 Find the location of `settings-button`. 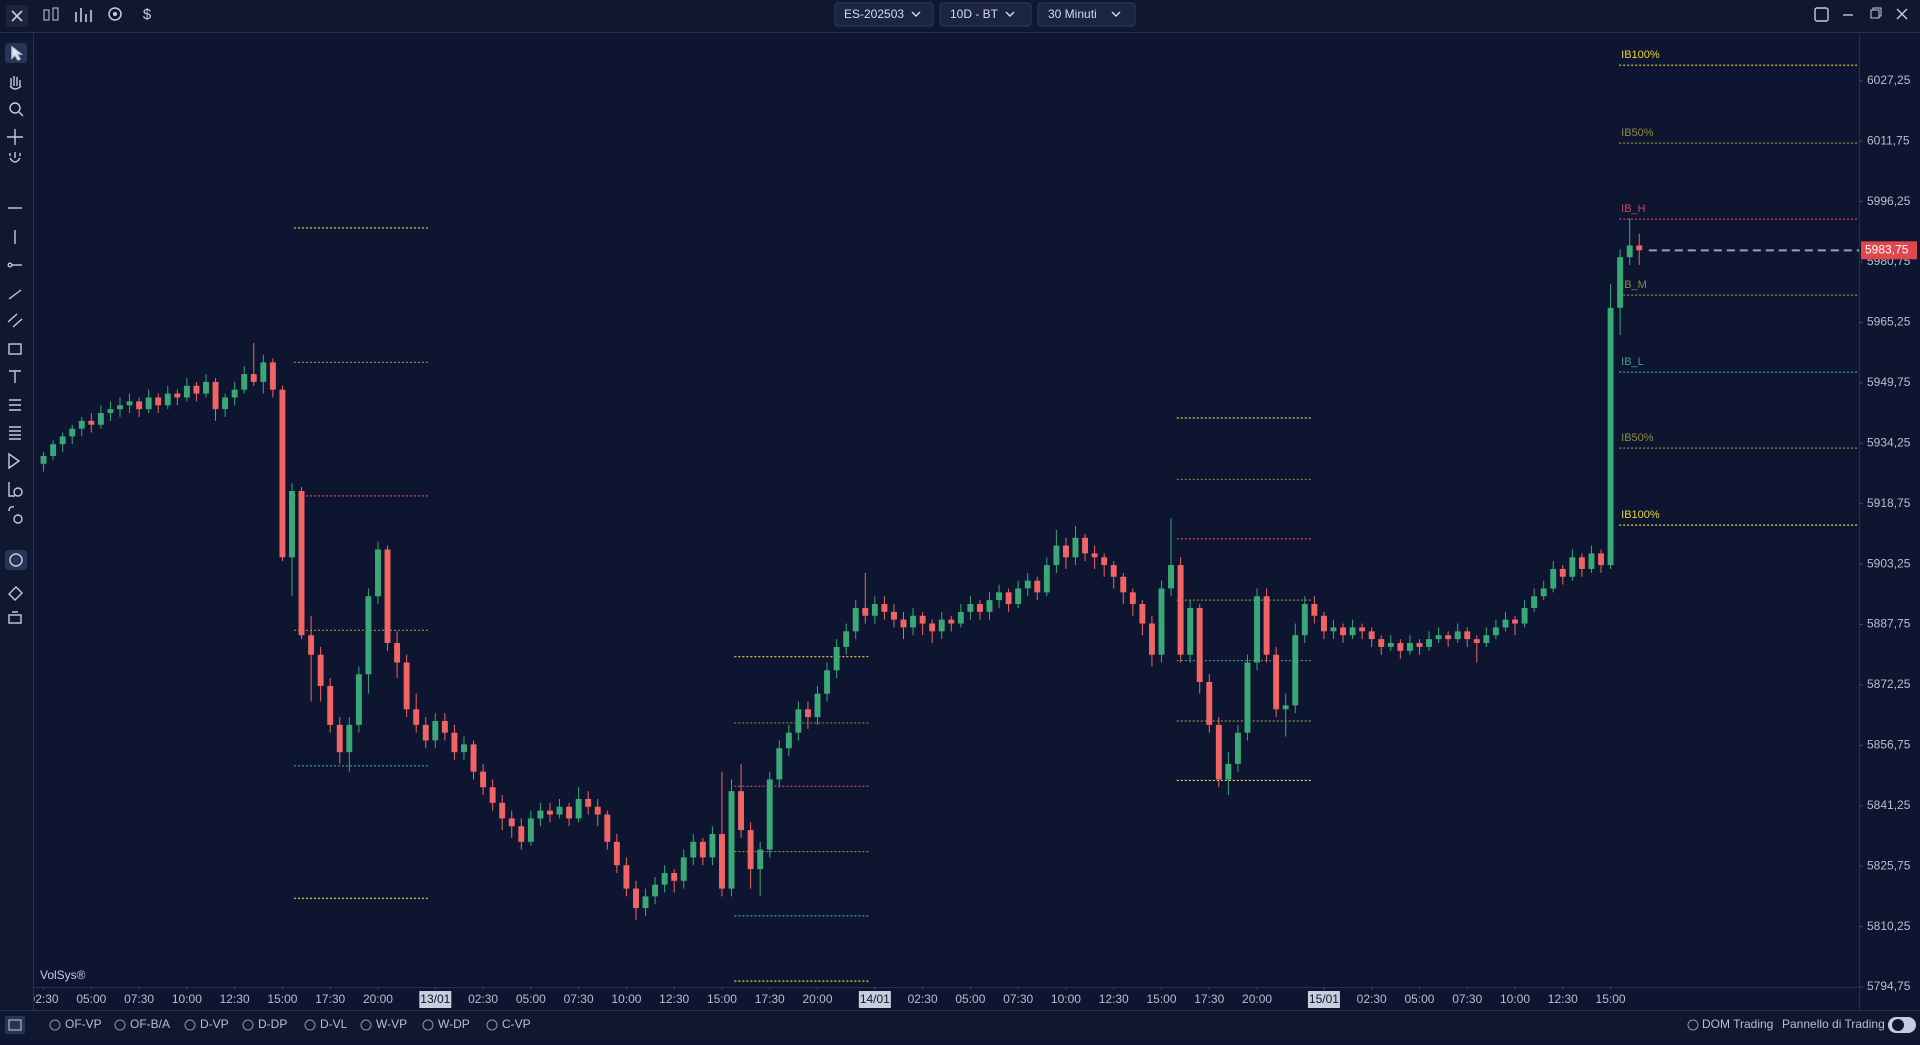

settings-button is located at coordinates (115, 14).